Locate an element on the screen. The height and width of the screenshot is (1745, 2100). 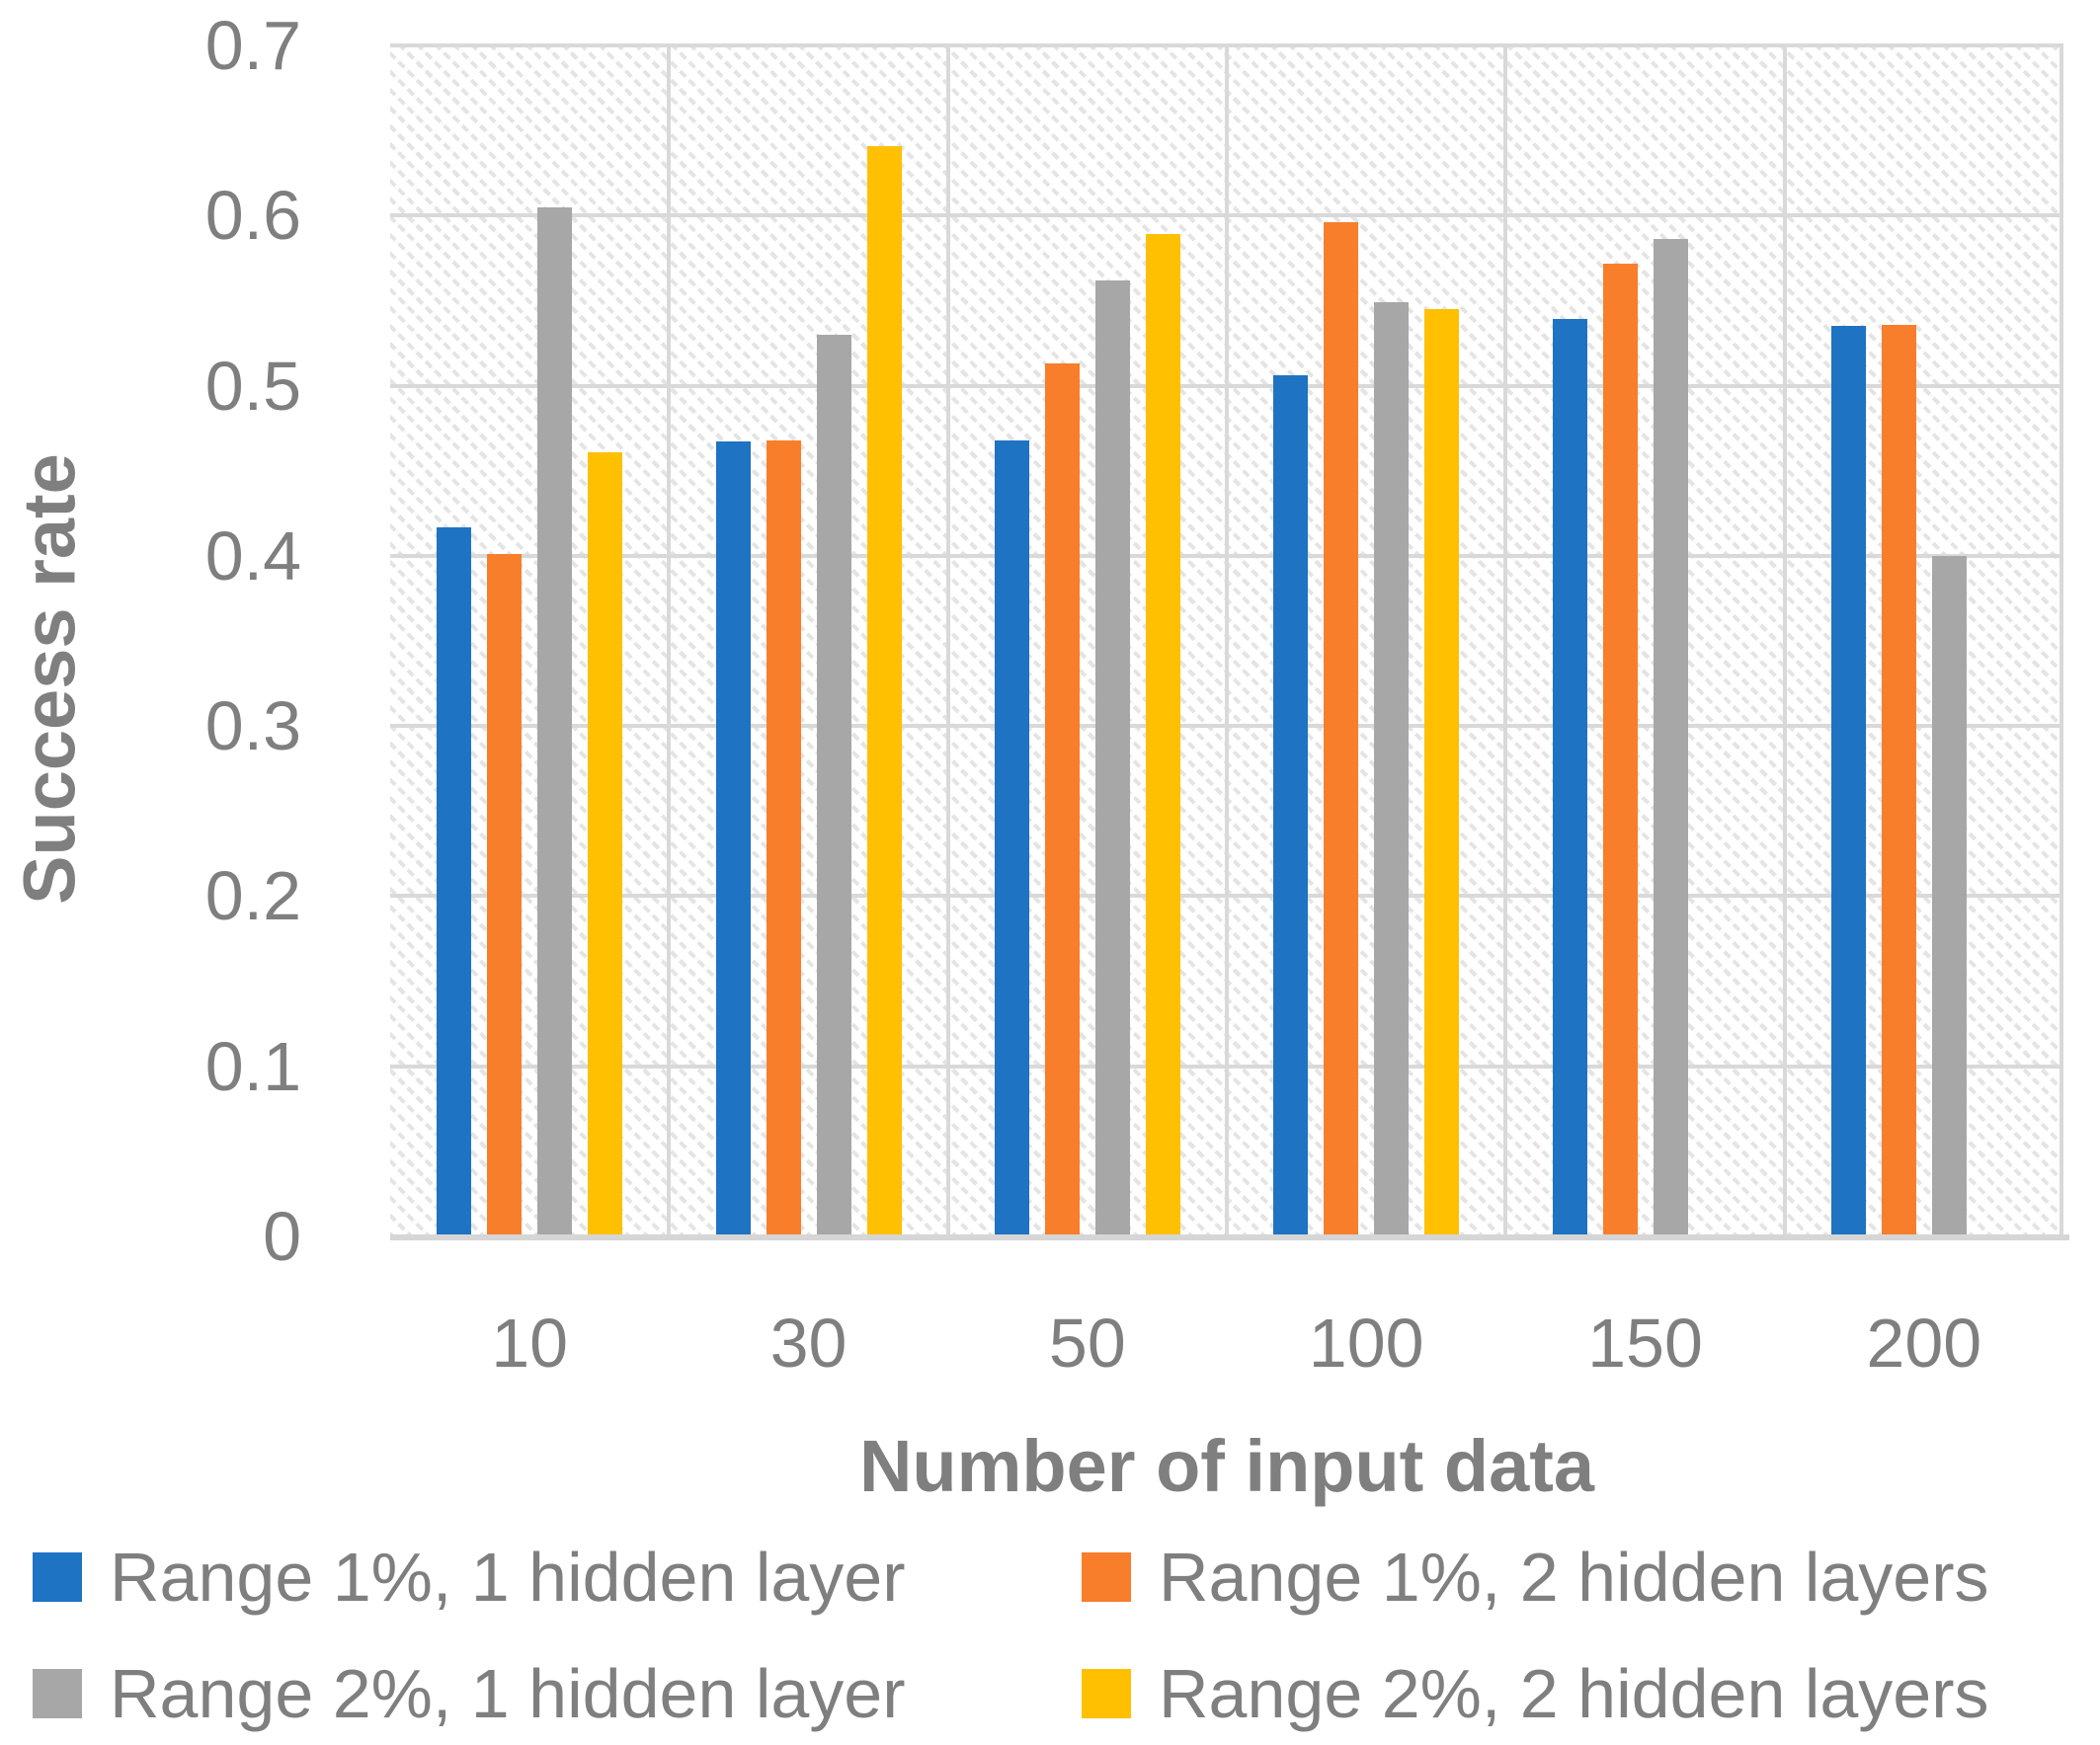
legend-item: Range 2%, 1 hidden layer is located at coordinates (558, 1693).